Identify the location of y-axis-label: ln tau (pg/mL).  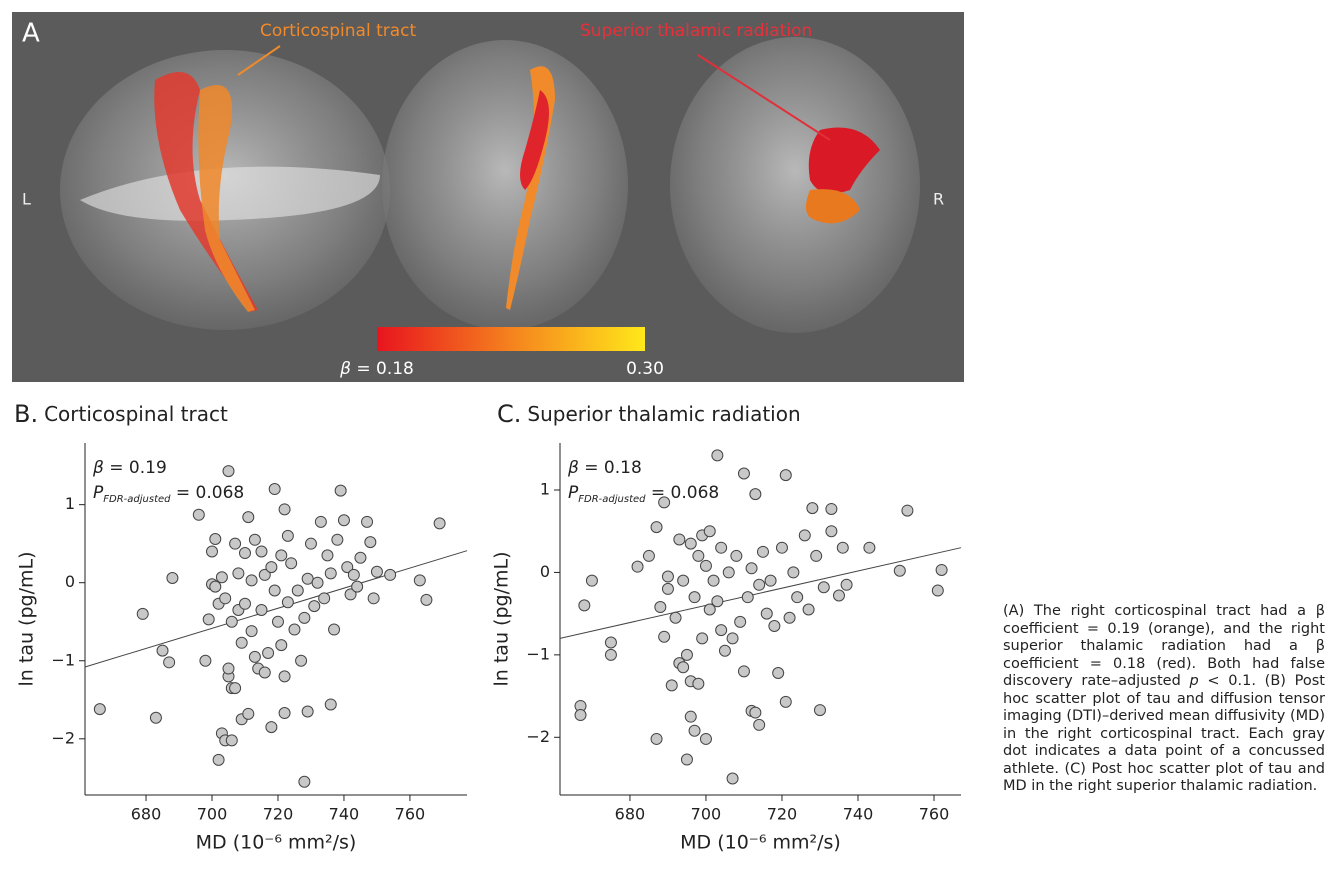
(27, 619).